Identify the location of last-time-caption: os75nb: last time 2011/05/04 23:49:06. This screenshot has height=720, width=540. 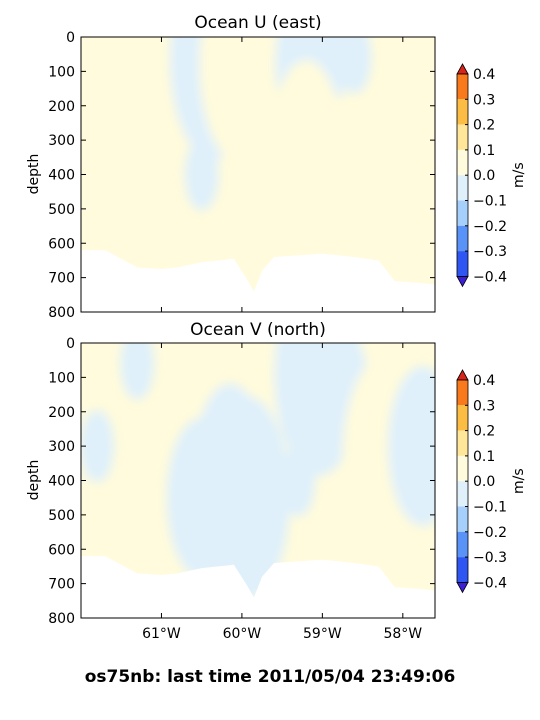
(270, 677).